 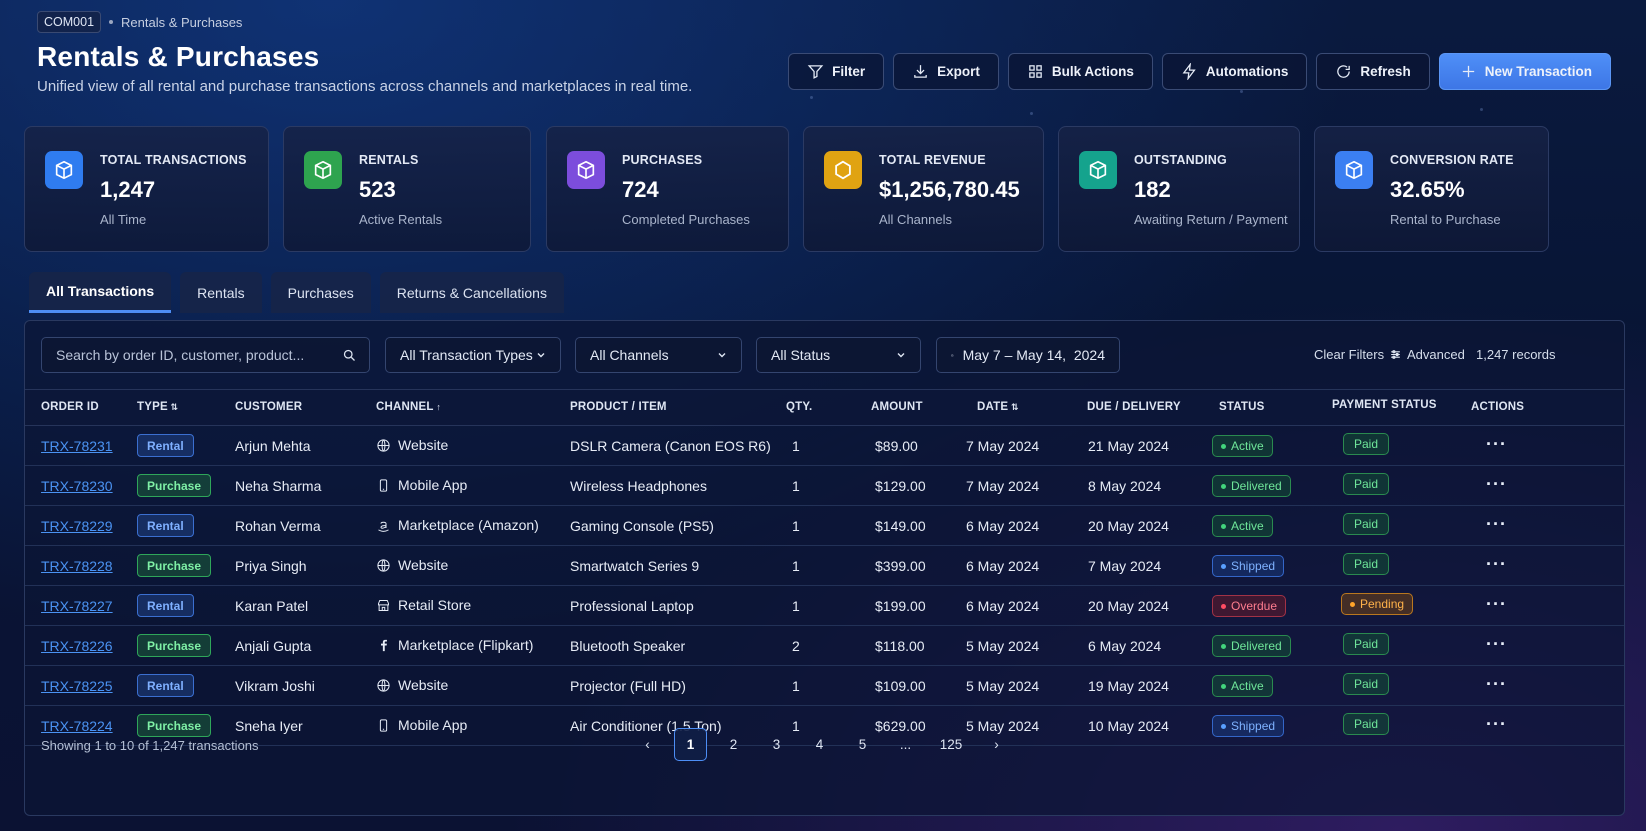 What do you see at coordinates (273, 646) in the screenshot?
I see `customer-name: Anjali Gupta` at bounding box center [273, 646].